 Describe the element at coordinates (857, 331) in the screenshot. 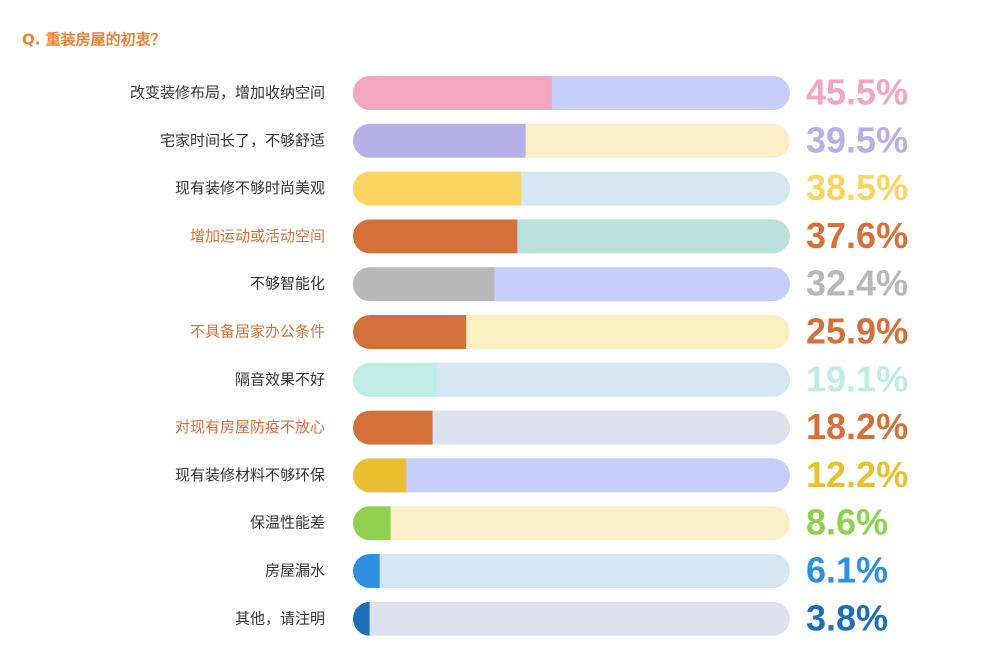

I see `value-label: 25.9%` at that location.